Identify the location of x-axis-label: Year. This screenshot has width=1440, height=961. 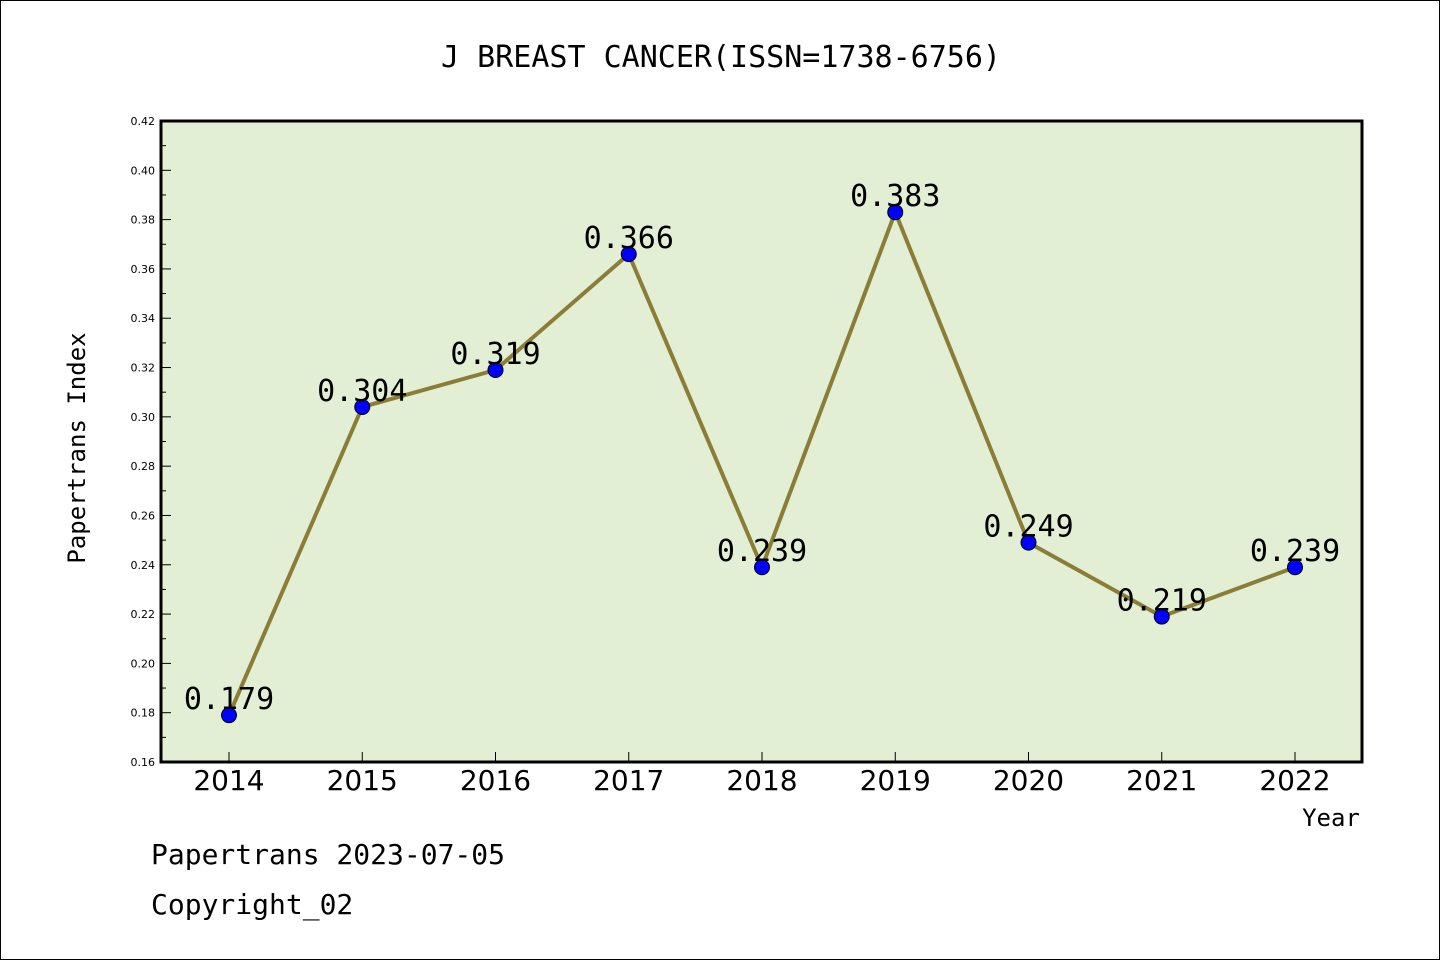
(1331, 818).